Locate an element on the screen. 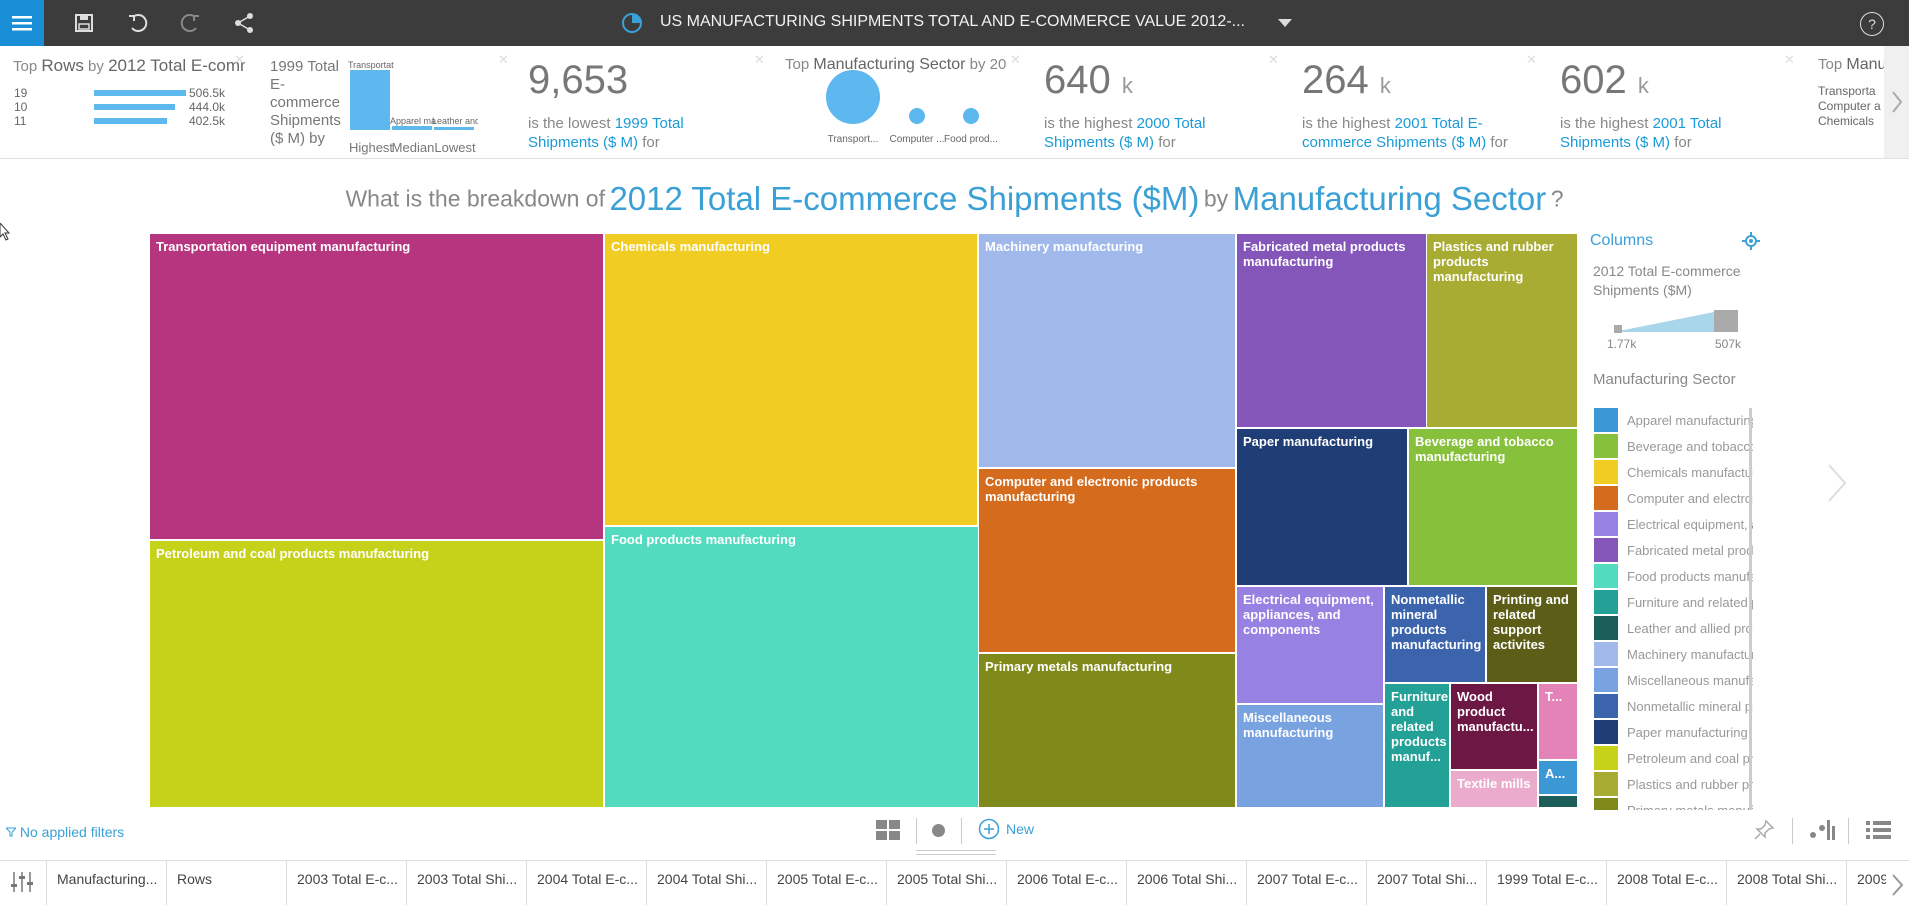 This screenshot has width=1909, height=910. legend-item: Beverage and tobacco manufacturing is located at coordinates (1673, 446).